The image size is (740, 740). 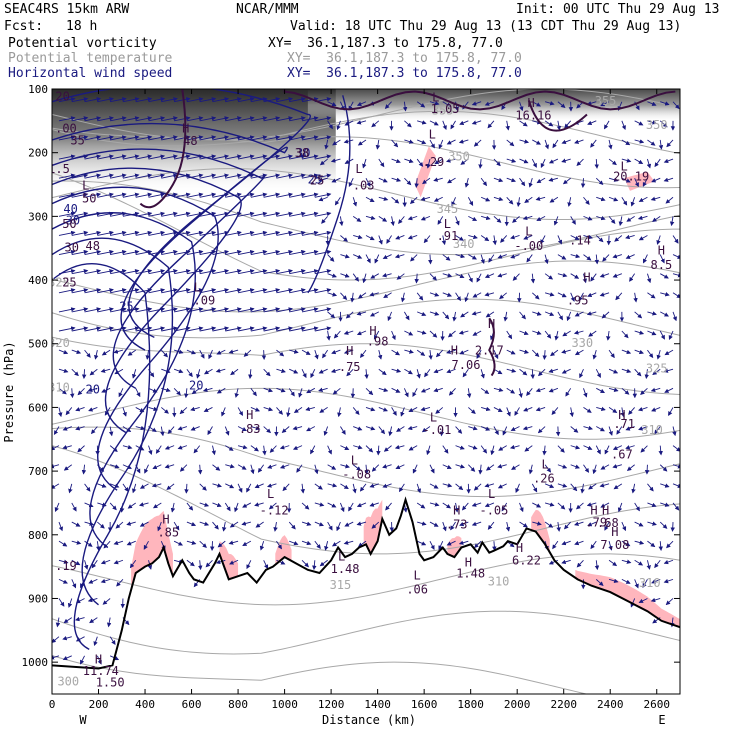 What do you see at coordinates (457, 524) in the screenshot?
I see `pv-label: .73` at bounding box center [457, 524].